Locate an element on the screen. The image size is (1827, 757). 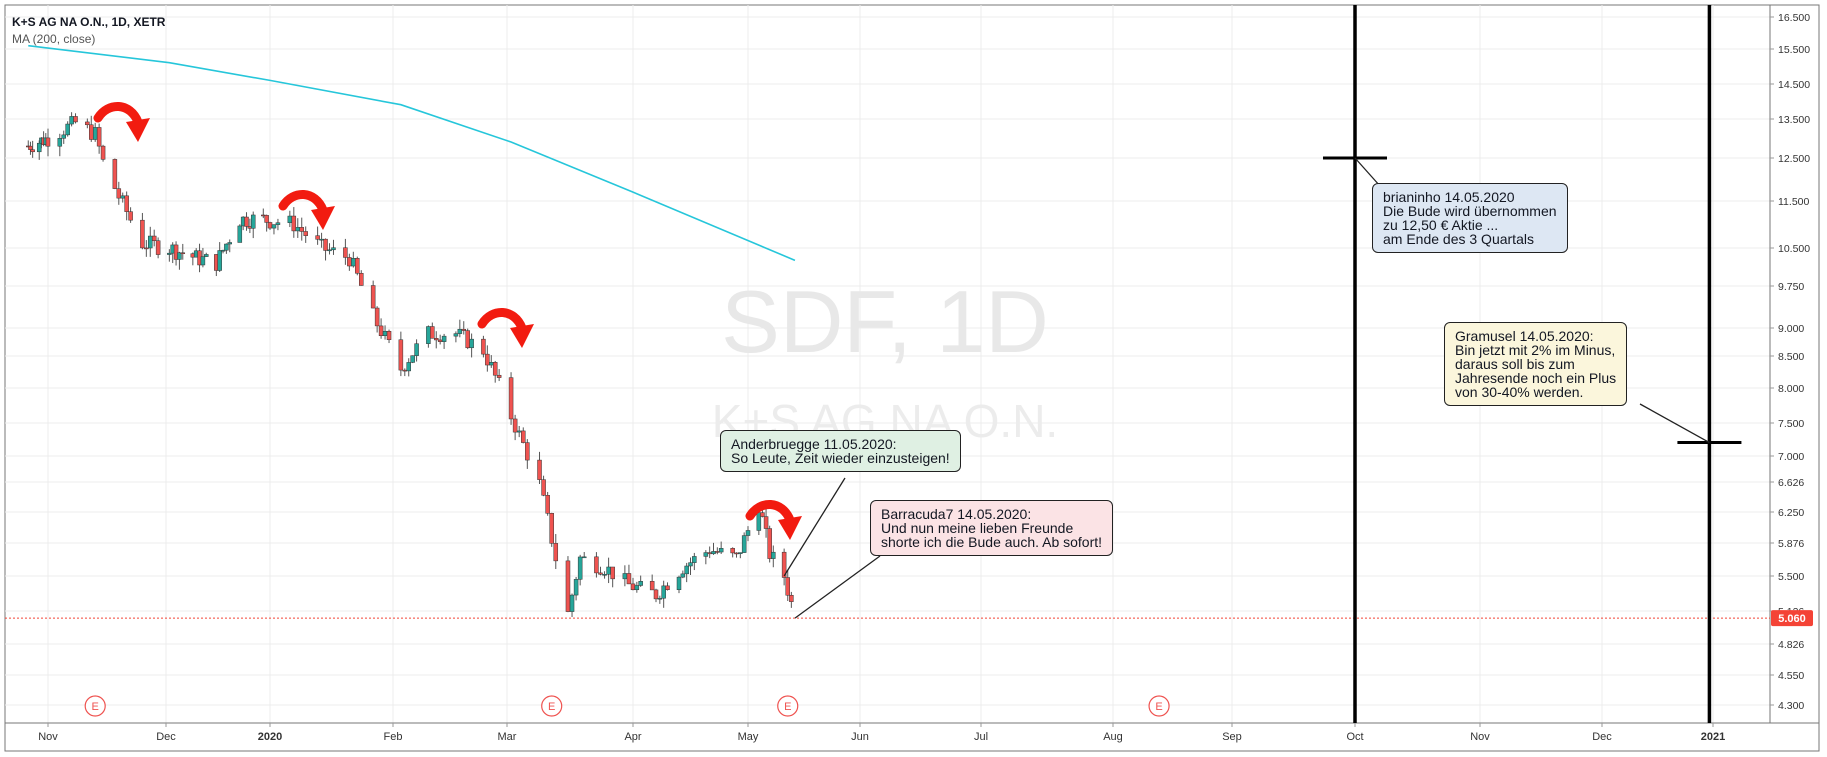
price-tick-label: 6.626 is located at coordinates (1791, 483).